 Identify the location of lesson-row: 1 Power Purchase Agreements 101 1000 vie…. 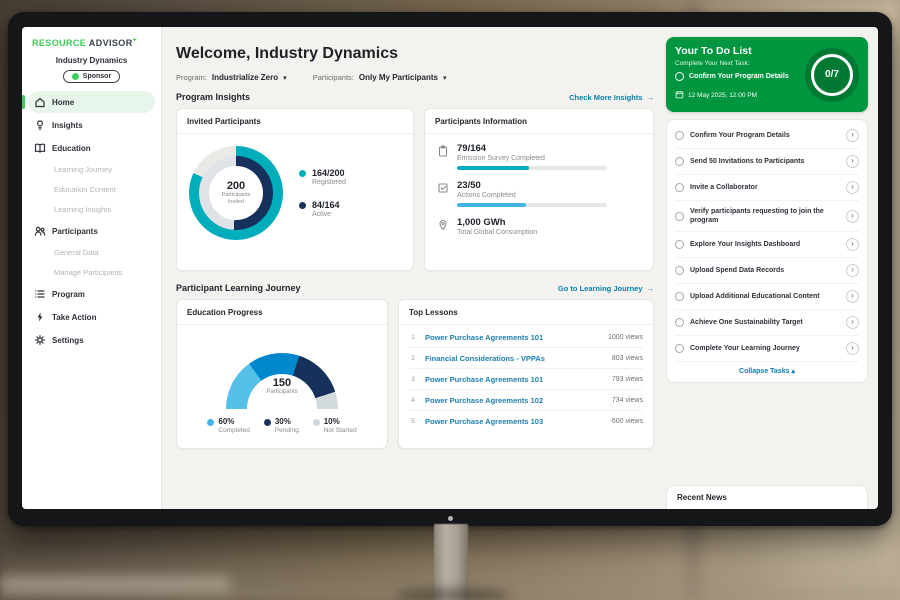
(526, 337).